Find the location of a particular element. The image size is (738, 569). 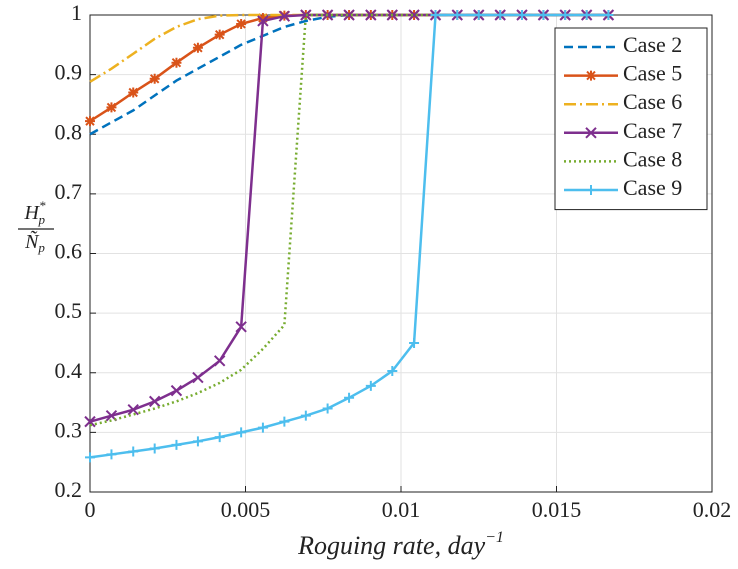

y-tick-label: 1 is located at coordinates (76, 12).